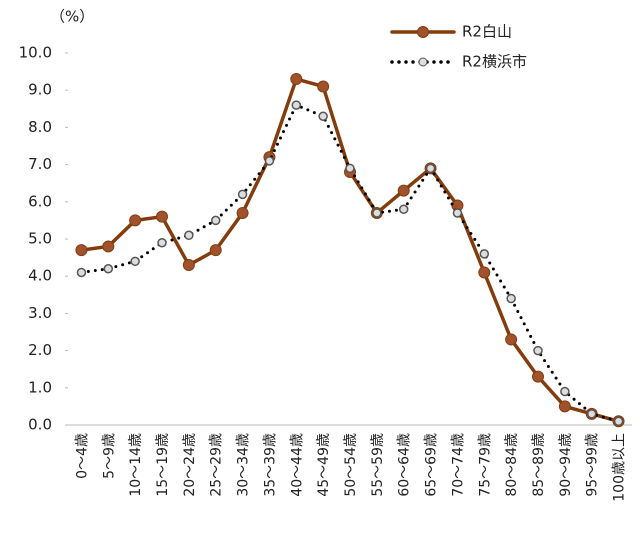  Describe the element at coordinates (40, 276) in the screenshot. I see `y-tick-label: 4.0` at that location.